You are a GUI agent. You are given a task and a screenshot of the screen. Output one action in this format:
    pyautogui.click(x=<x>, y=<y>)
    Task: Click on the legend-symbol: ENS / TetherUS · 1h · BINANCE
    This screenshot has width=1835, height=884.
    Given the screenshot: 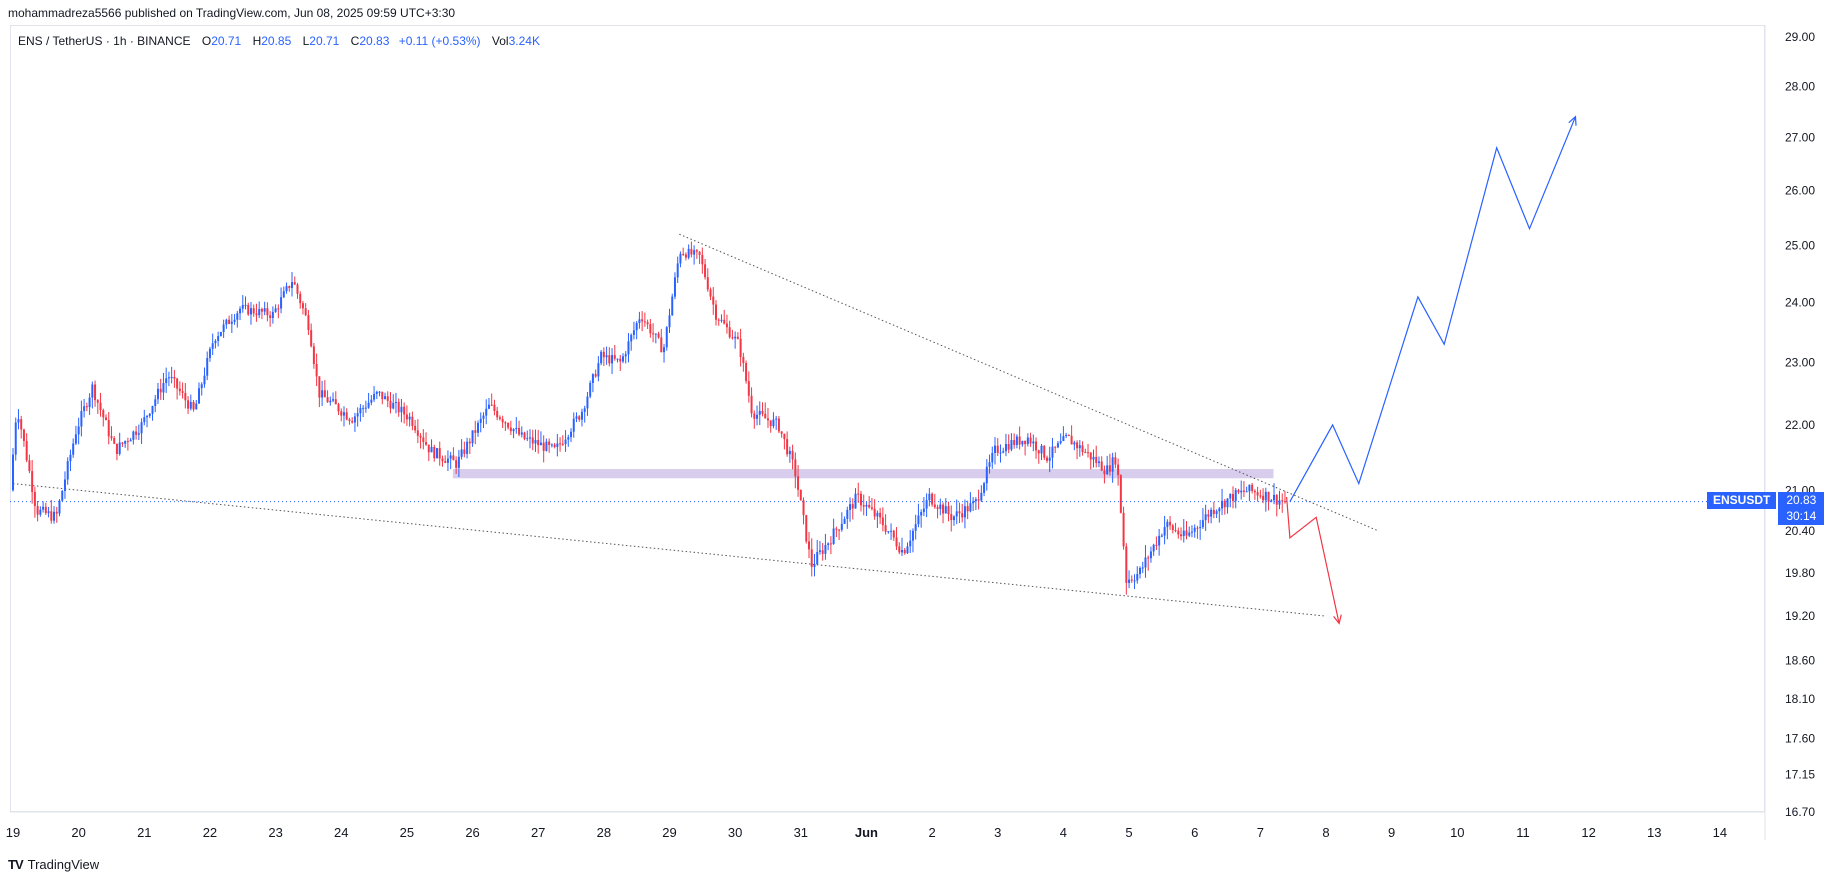 What is the action you would take?
    pyautogui.click(x=104, y=41)
    